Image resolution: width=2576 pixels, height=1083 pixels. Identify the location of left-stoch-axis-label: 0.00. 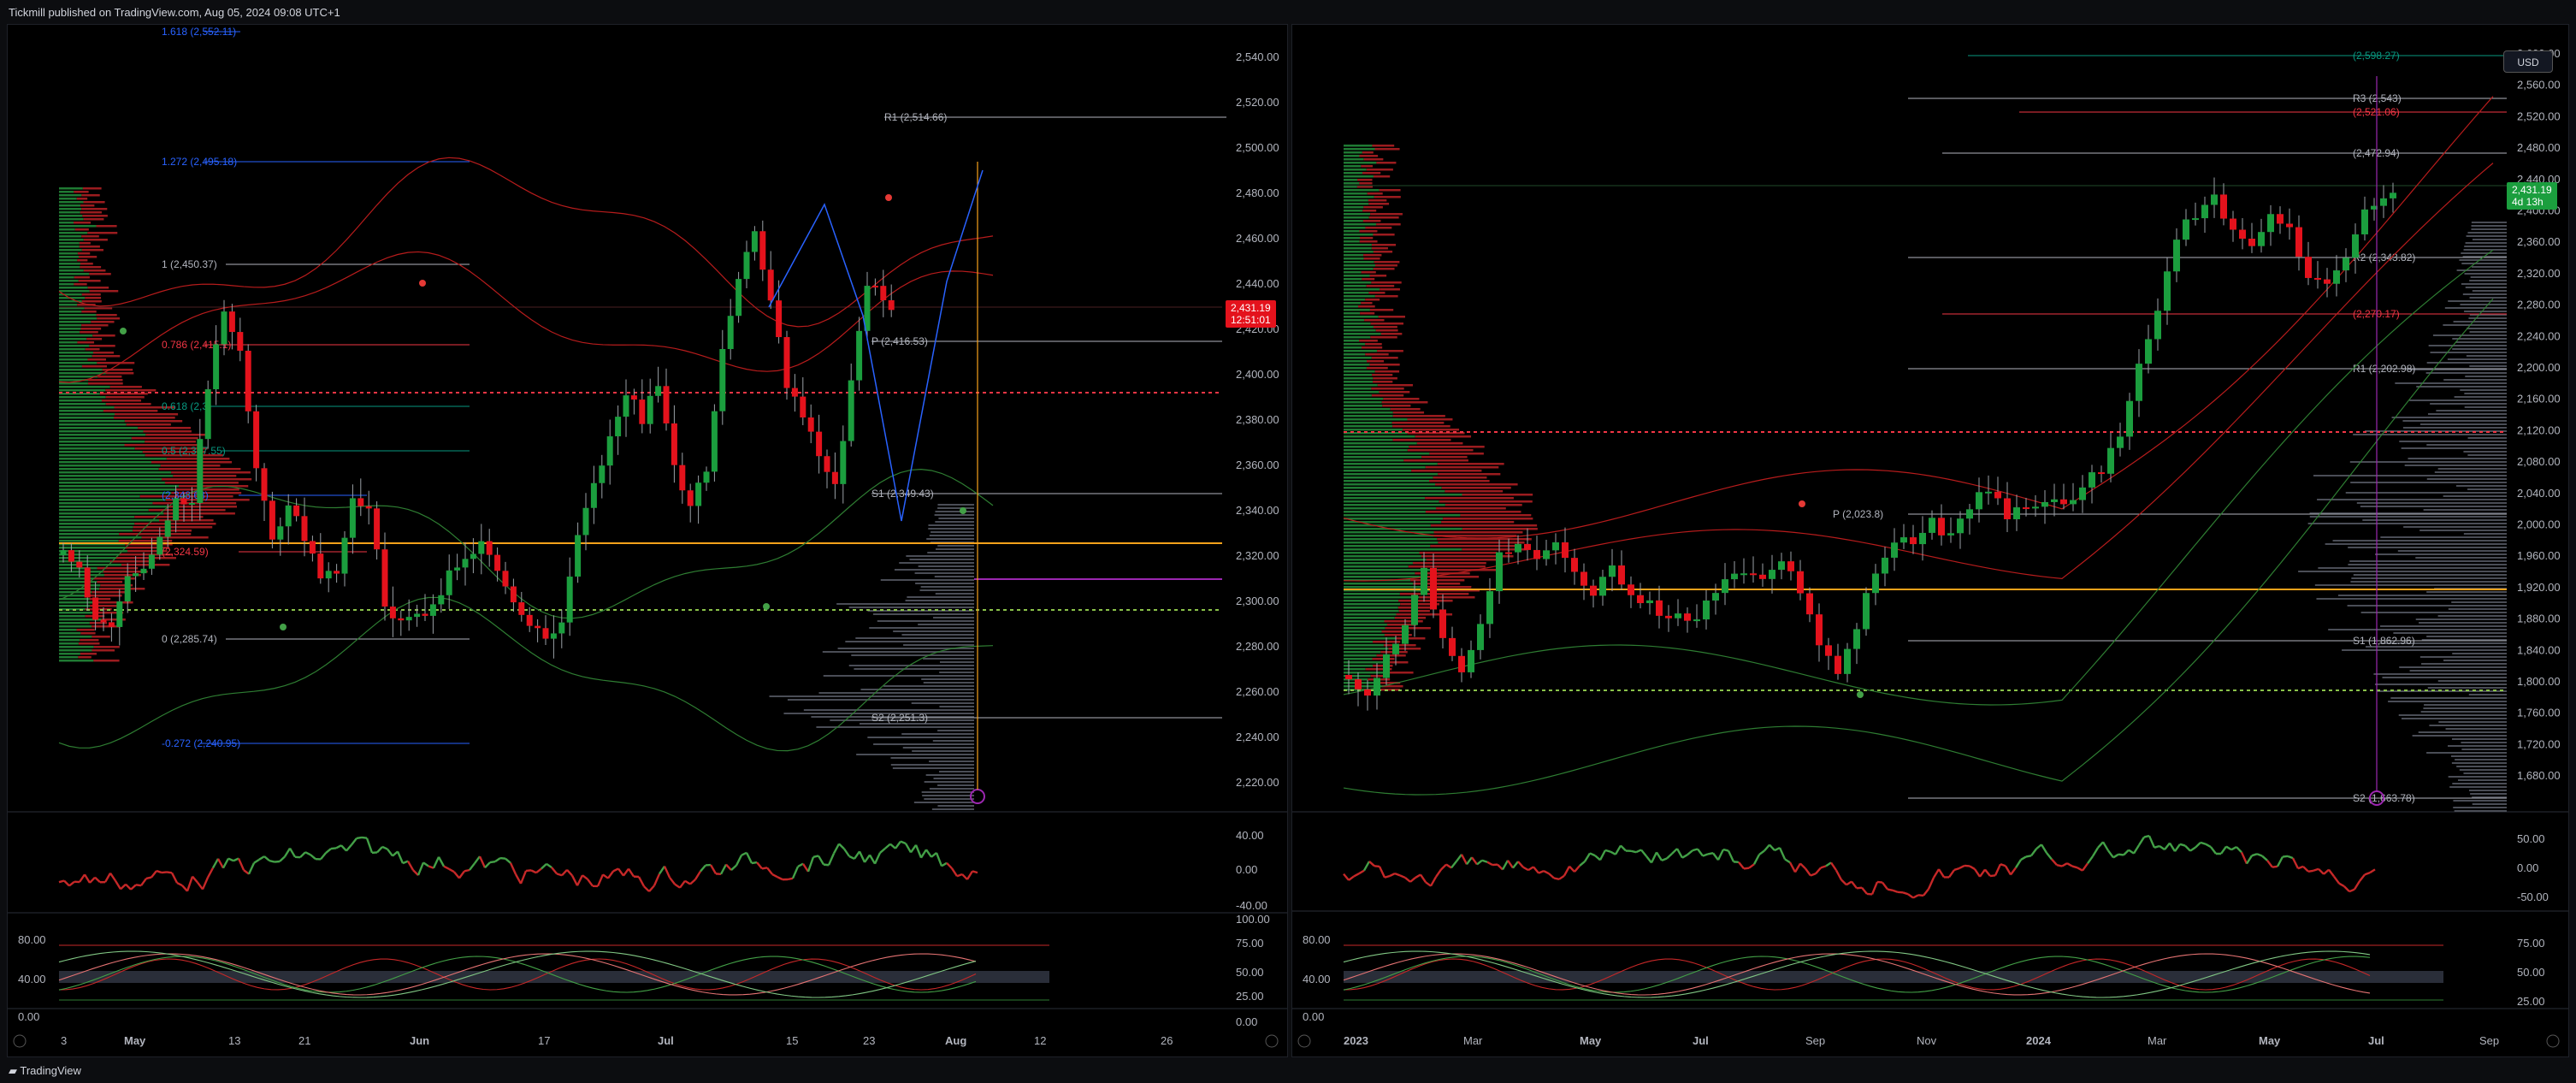
(1246, 1021).